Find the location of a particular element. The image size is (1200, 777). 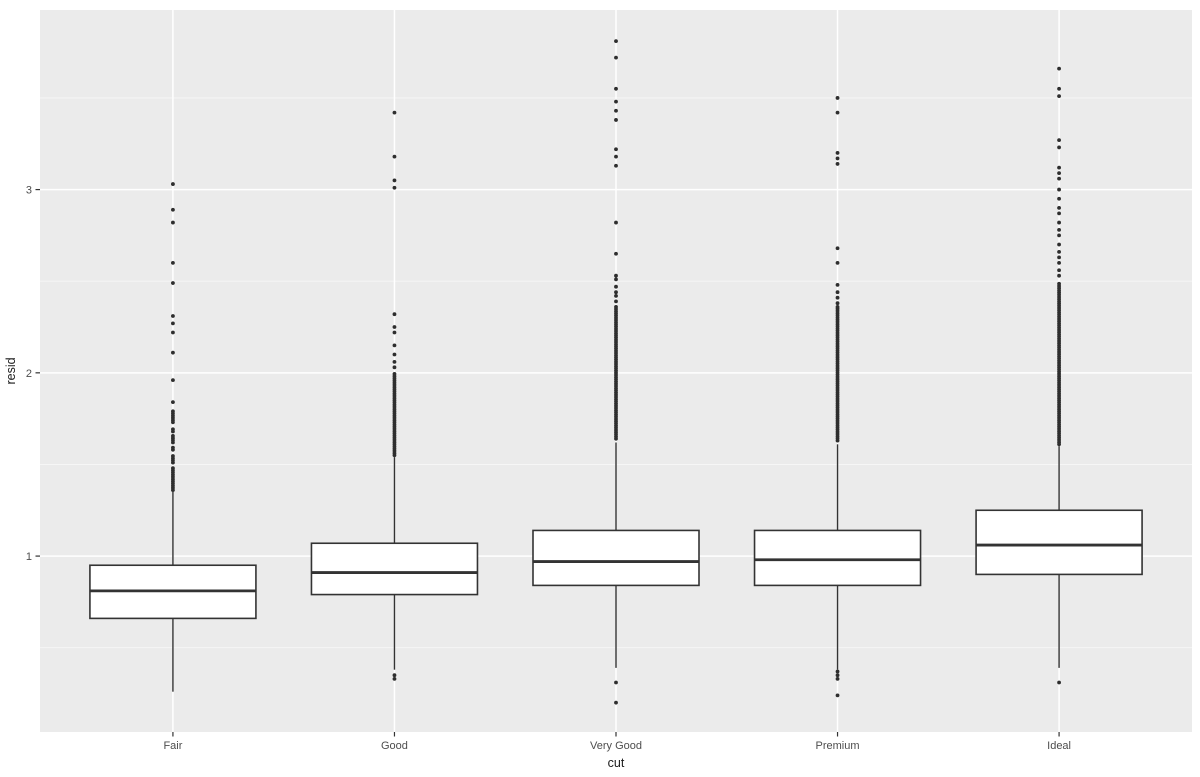

x-tick-label: Premium is located at coordinates (838, 746).